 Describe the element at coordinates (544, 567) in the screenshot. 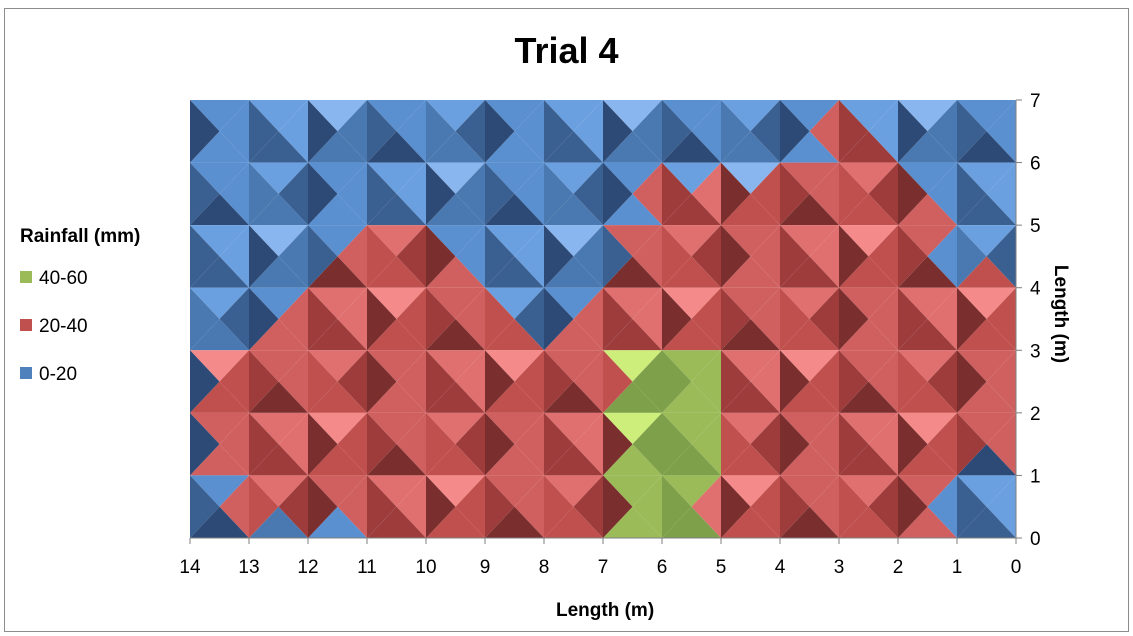

I see `x-tick-label: 8` at that location.